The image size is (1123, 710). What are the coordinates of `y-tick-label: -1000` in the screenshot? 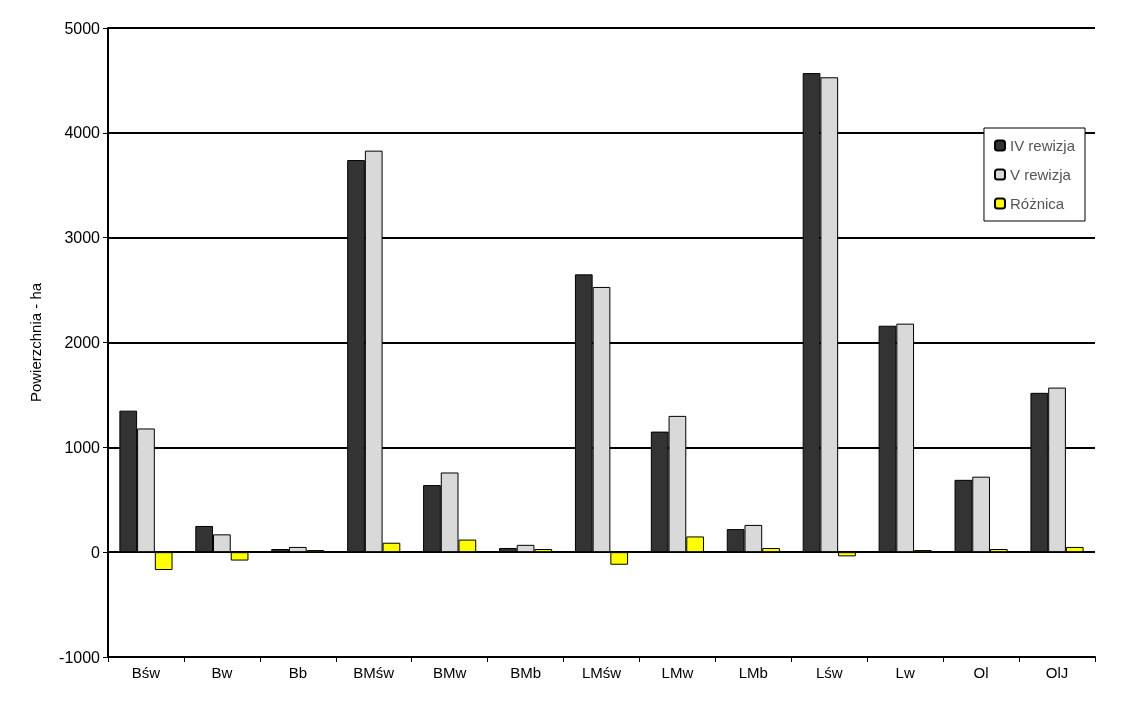 It's located at (80, 657).